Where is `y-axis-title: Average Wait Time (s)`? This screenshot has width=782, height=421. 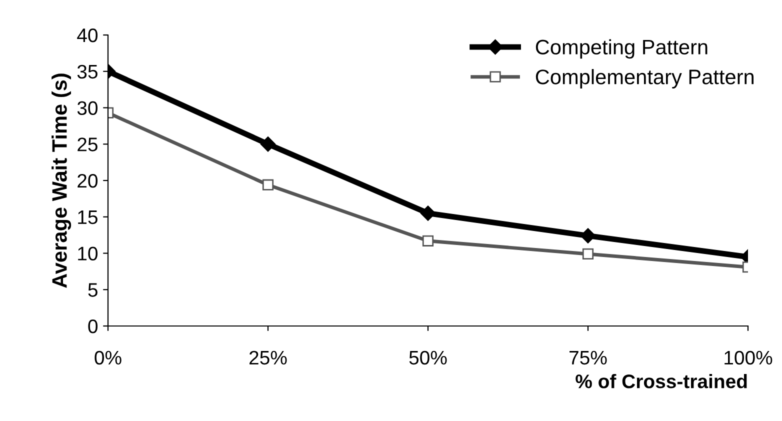
y-axis-title: Average Wait Time (s) is located at coordinates (62, 181).